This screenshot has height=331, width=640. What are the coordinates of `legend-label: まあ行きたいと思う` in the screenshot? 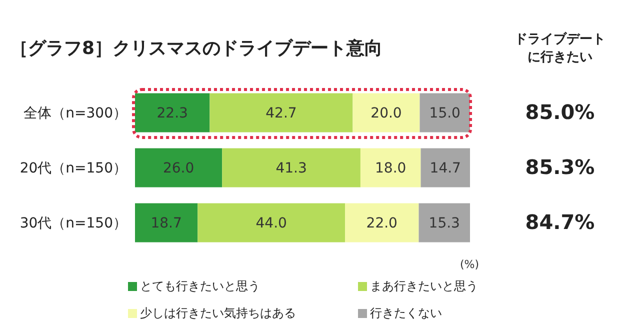 It's located at (424, 286).